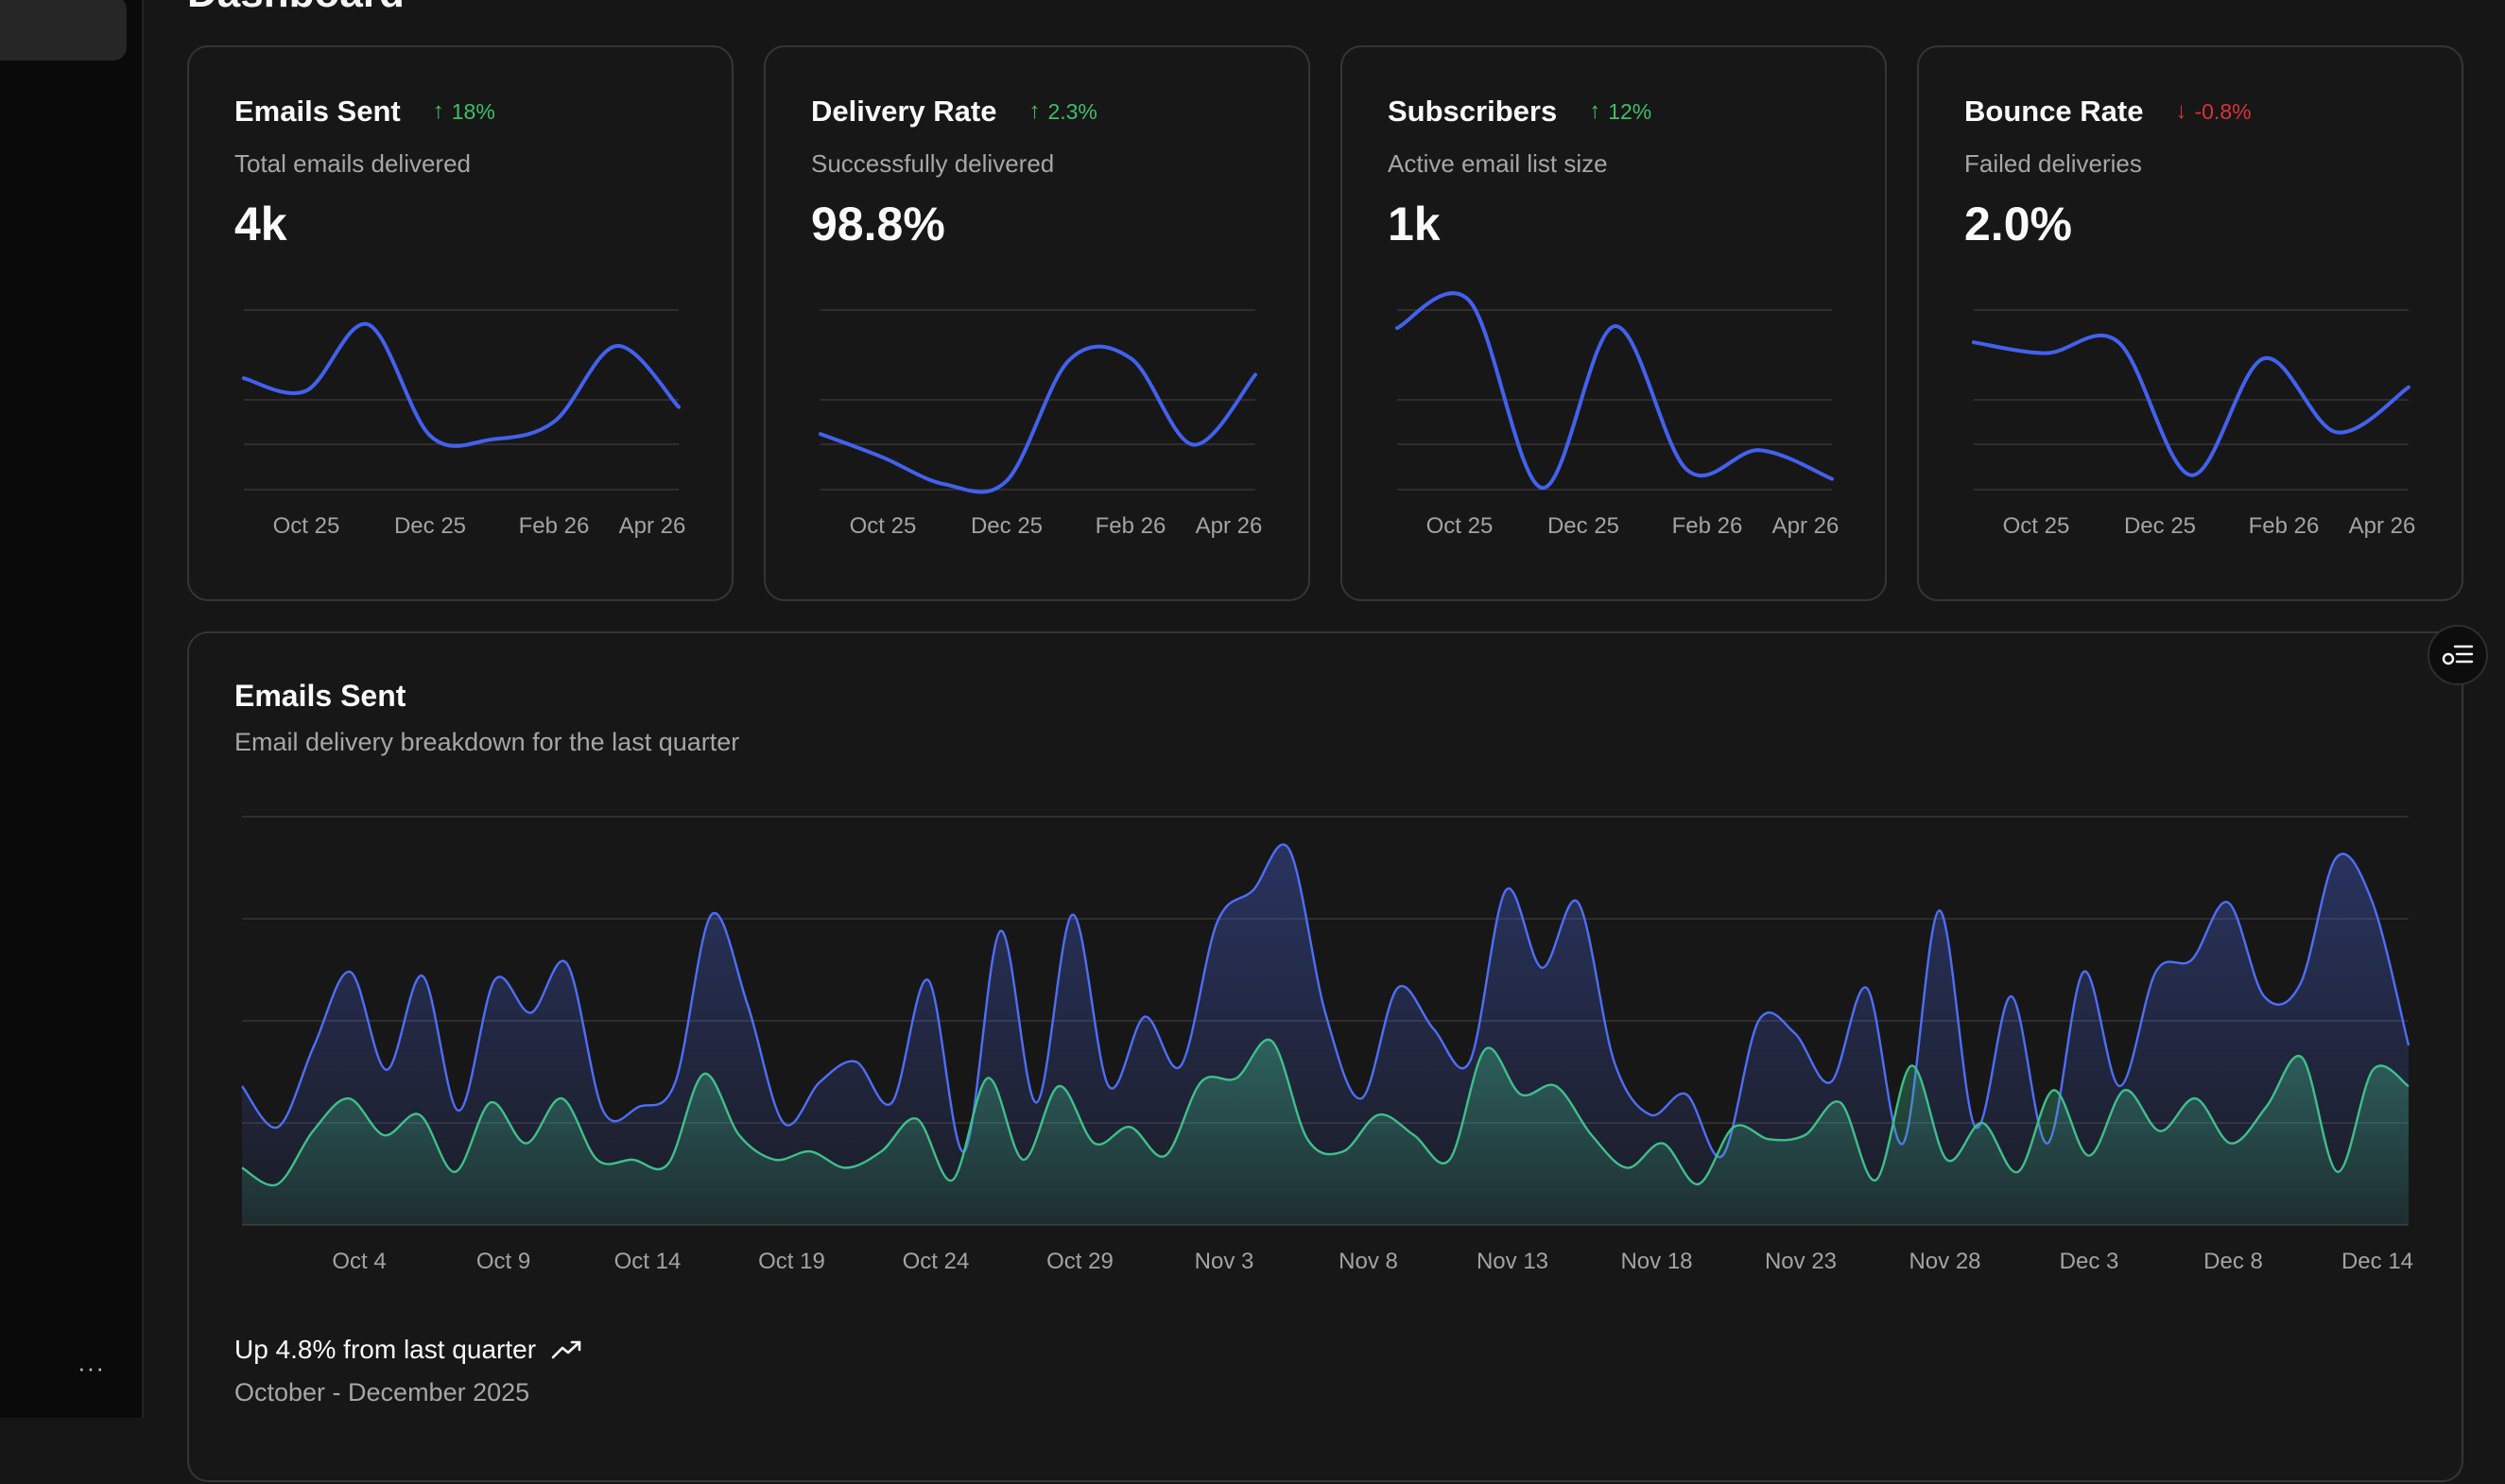  I want to click on footer-trend-text: Up 4.8% from last quarter, so click(385, 1350).